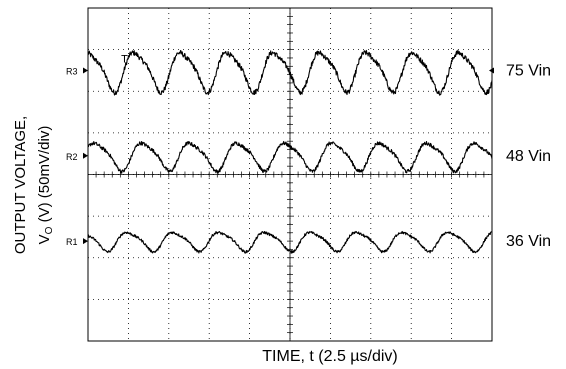 The width and height of the screenshot is (566, 369). What do you see at coordinates (20, 185) in the screenshot?
I see `y-axis-label-line1: OUTPUT VOLTAGE,` at bounding box center [20, 185].